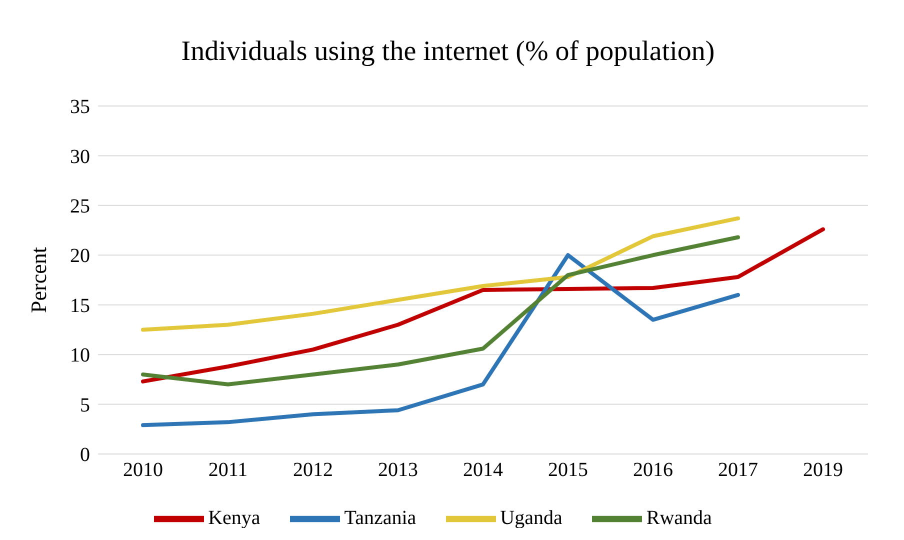  Describe the element at coordinates (398, 470) in the screenshot. I see `x-tick-label: 2013` at that location.